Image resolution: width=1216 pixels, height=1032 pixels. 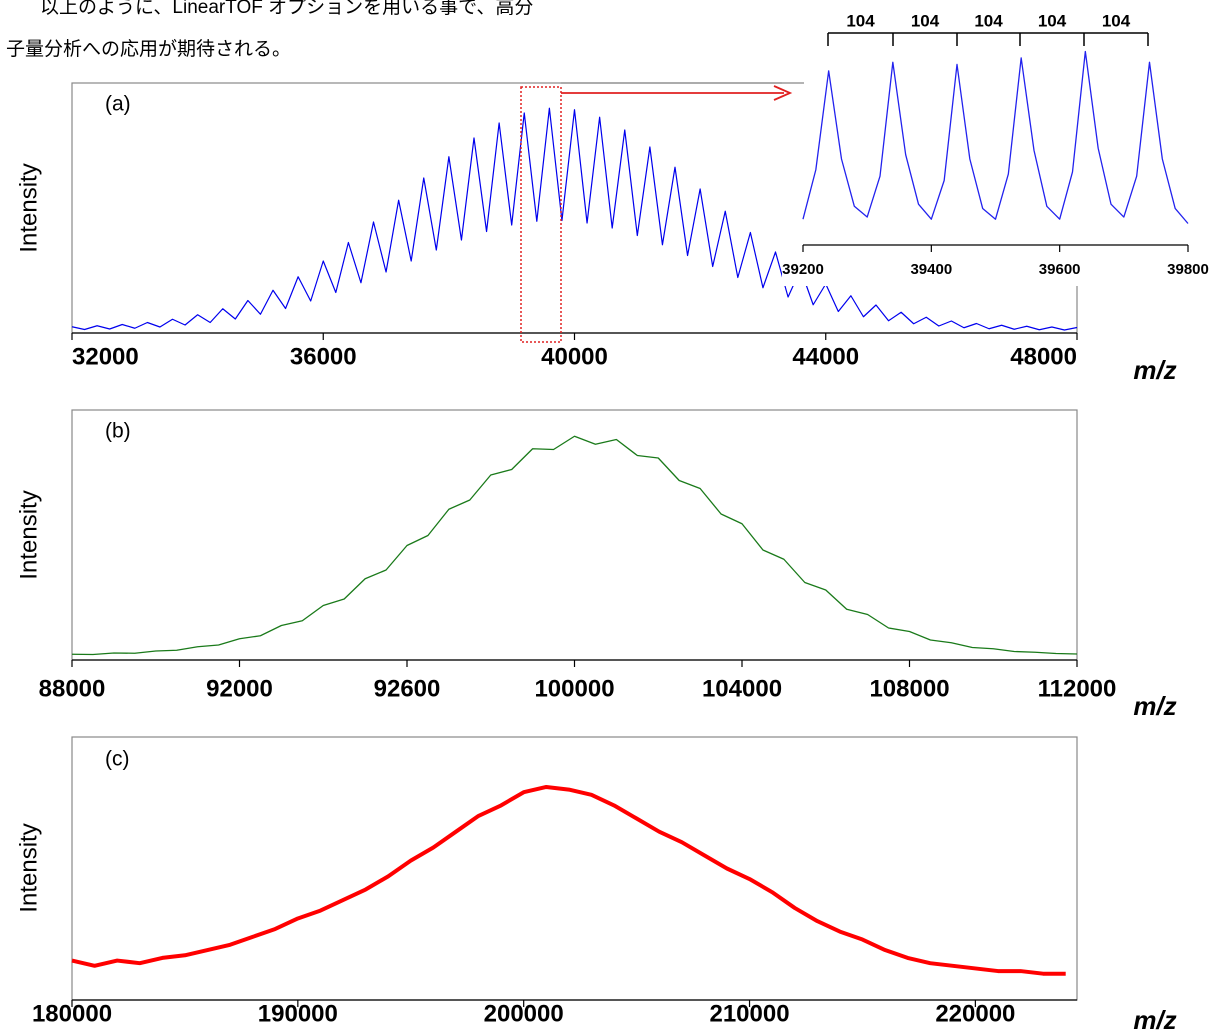 What do you see at coordinates (975, 1013) in the screenshot?
I see `x-tick-label: 220000` at bounding box center [975, 1013].